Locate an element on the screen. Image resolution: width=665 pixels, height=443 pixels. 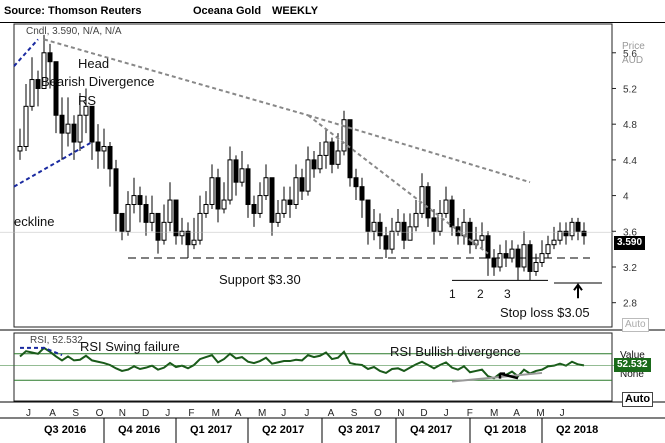
price-tick-label: 2.8 is located at coordinates (630, 304).